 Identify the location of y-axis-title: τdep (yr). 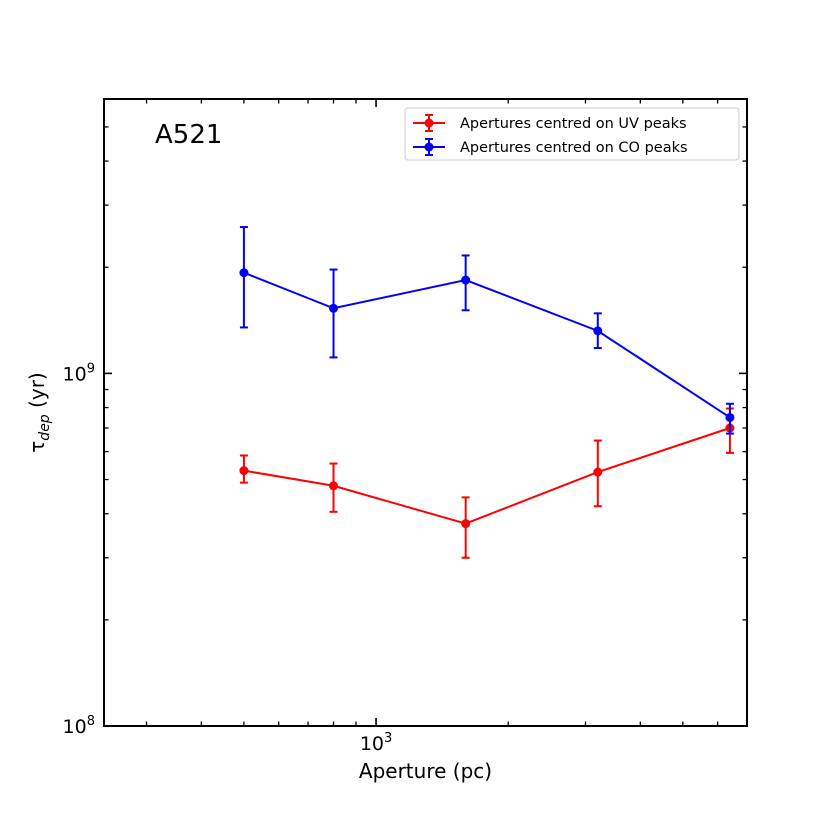
(39, 412).